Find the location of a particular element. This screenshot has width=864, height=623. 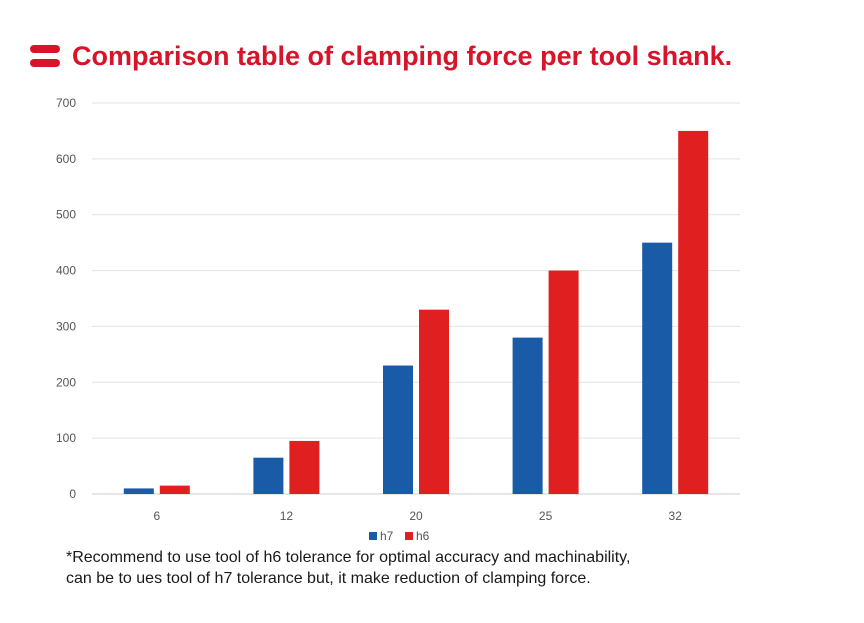

double-bar-icon is located at coordinates (45, 56).